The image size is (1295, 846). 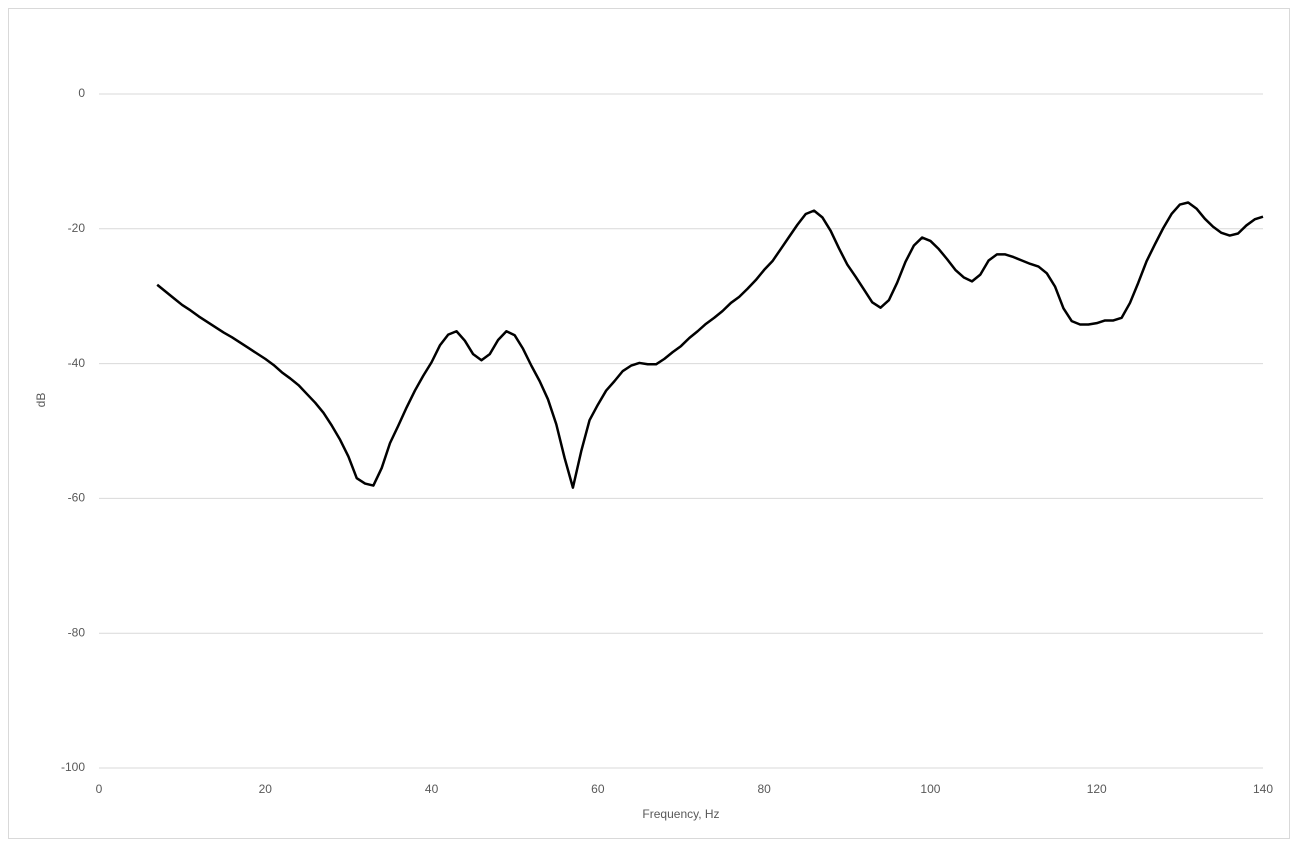 What do you see at coordinates (77, 228) in the screenshot?
I see `y-tick-label: -20` at bounding box center [77, 228].